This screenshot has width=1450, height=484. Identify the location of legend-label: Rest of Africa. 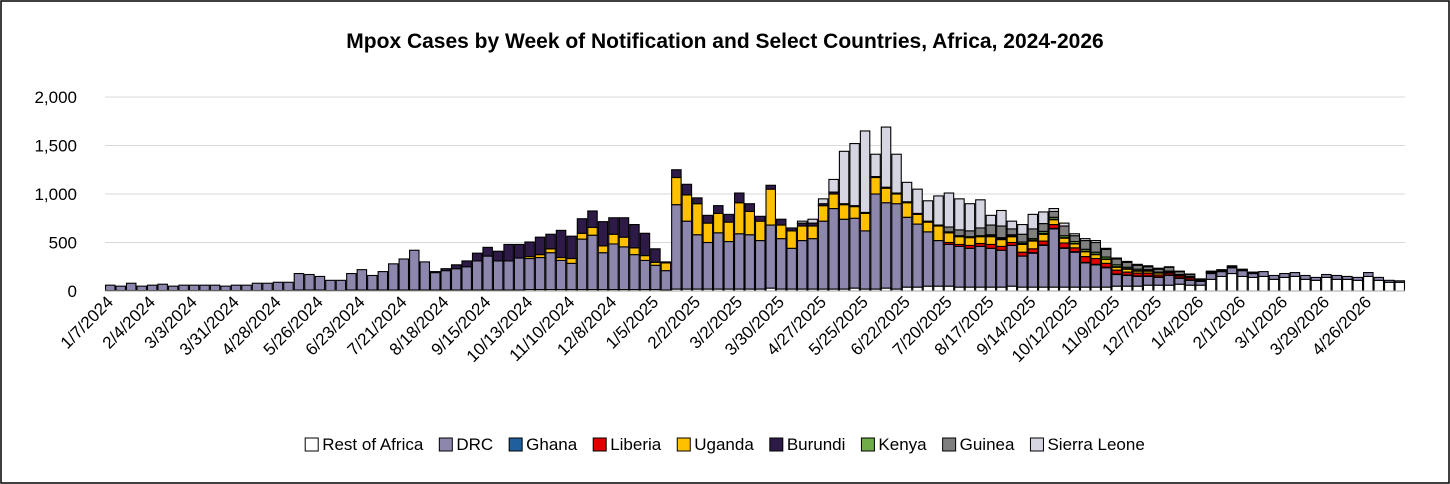
(373, 444).